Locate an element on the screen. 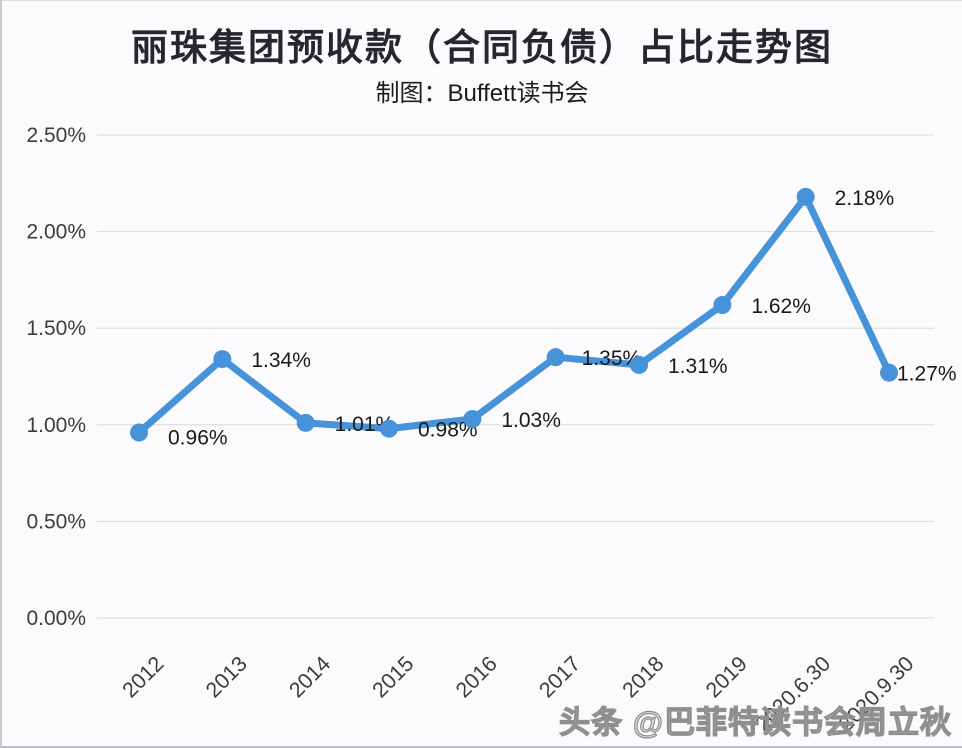 The height and width of the screenshot is (748, 962). x-axis-tick-label: 2019 is located at coordinates (726, 677).